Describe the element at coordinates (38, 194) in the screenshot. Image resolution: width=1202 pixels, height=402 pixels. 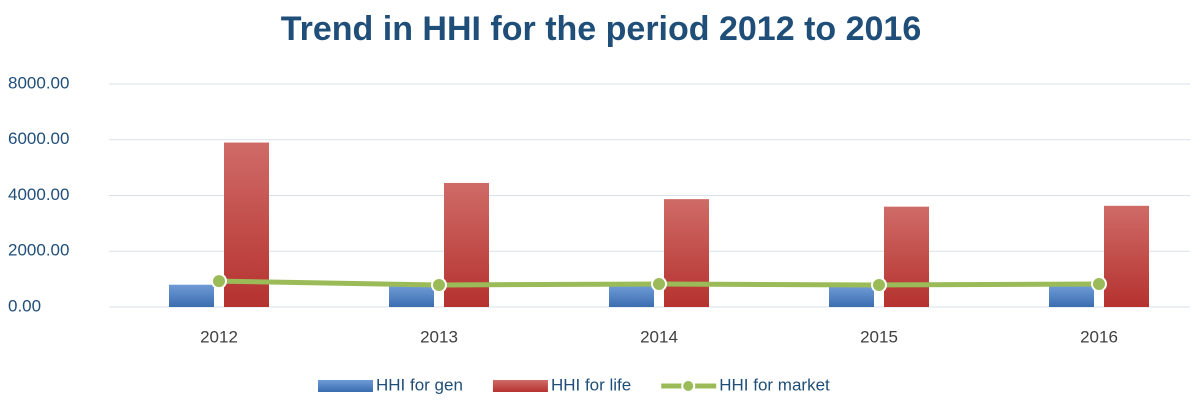
I see `y-tick-label: 4000.00` at that location.